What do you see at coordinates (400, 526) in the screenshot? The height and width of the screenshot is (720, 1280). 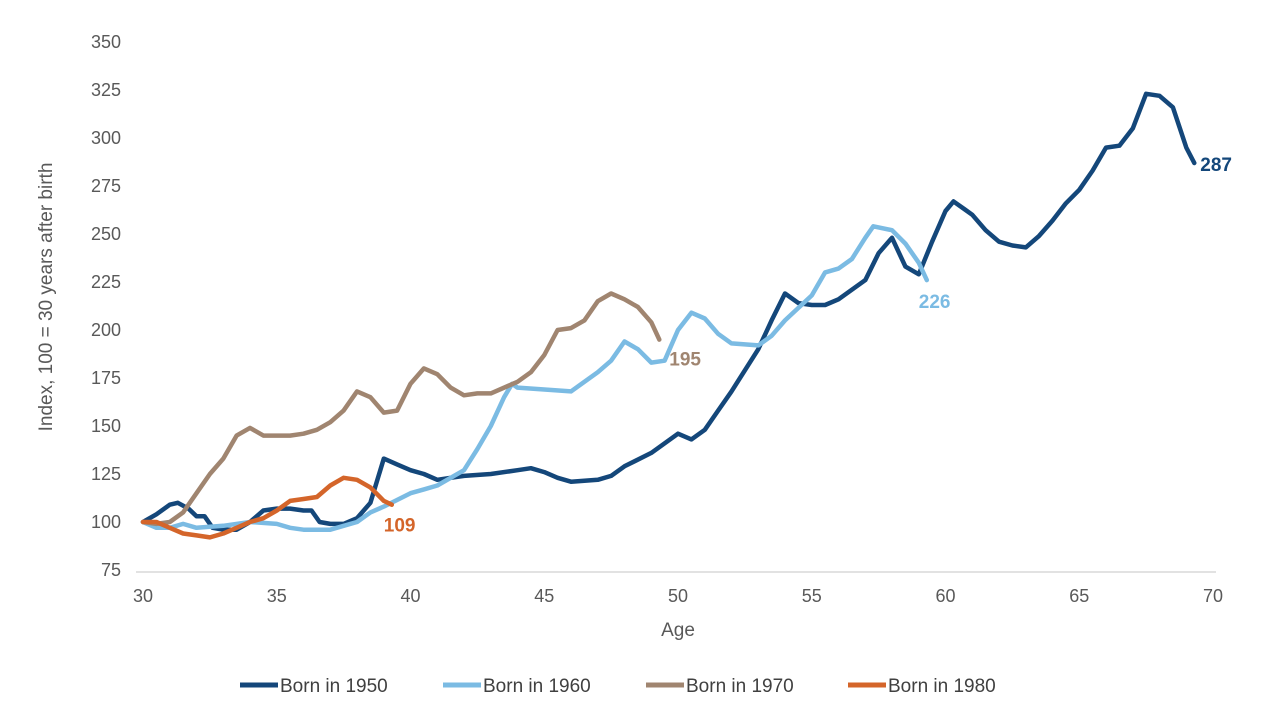 I see `end-value-label: 109` at bounding box center [400, 526].